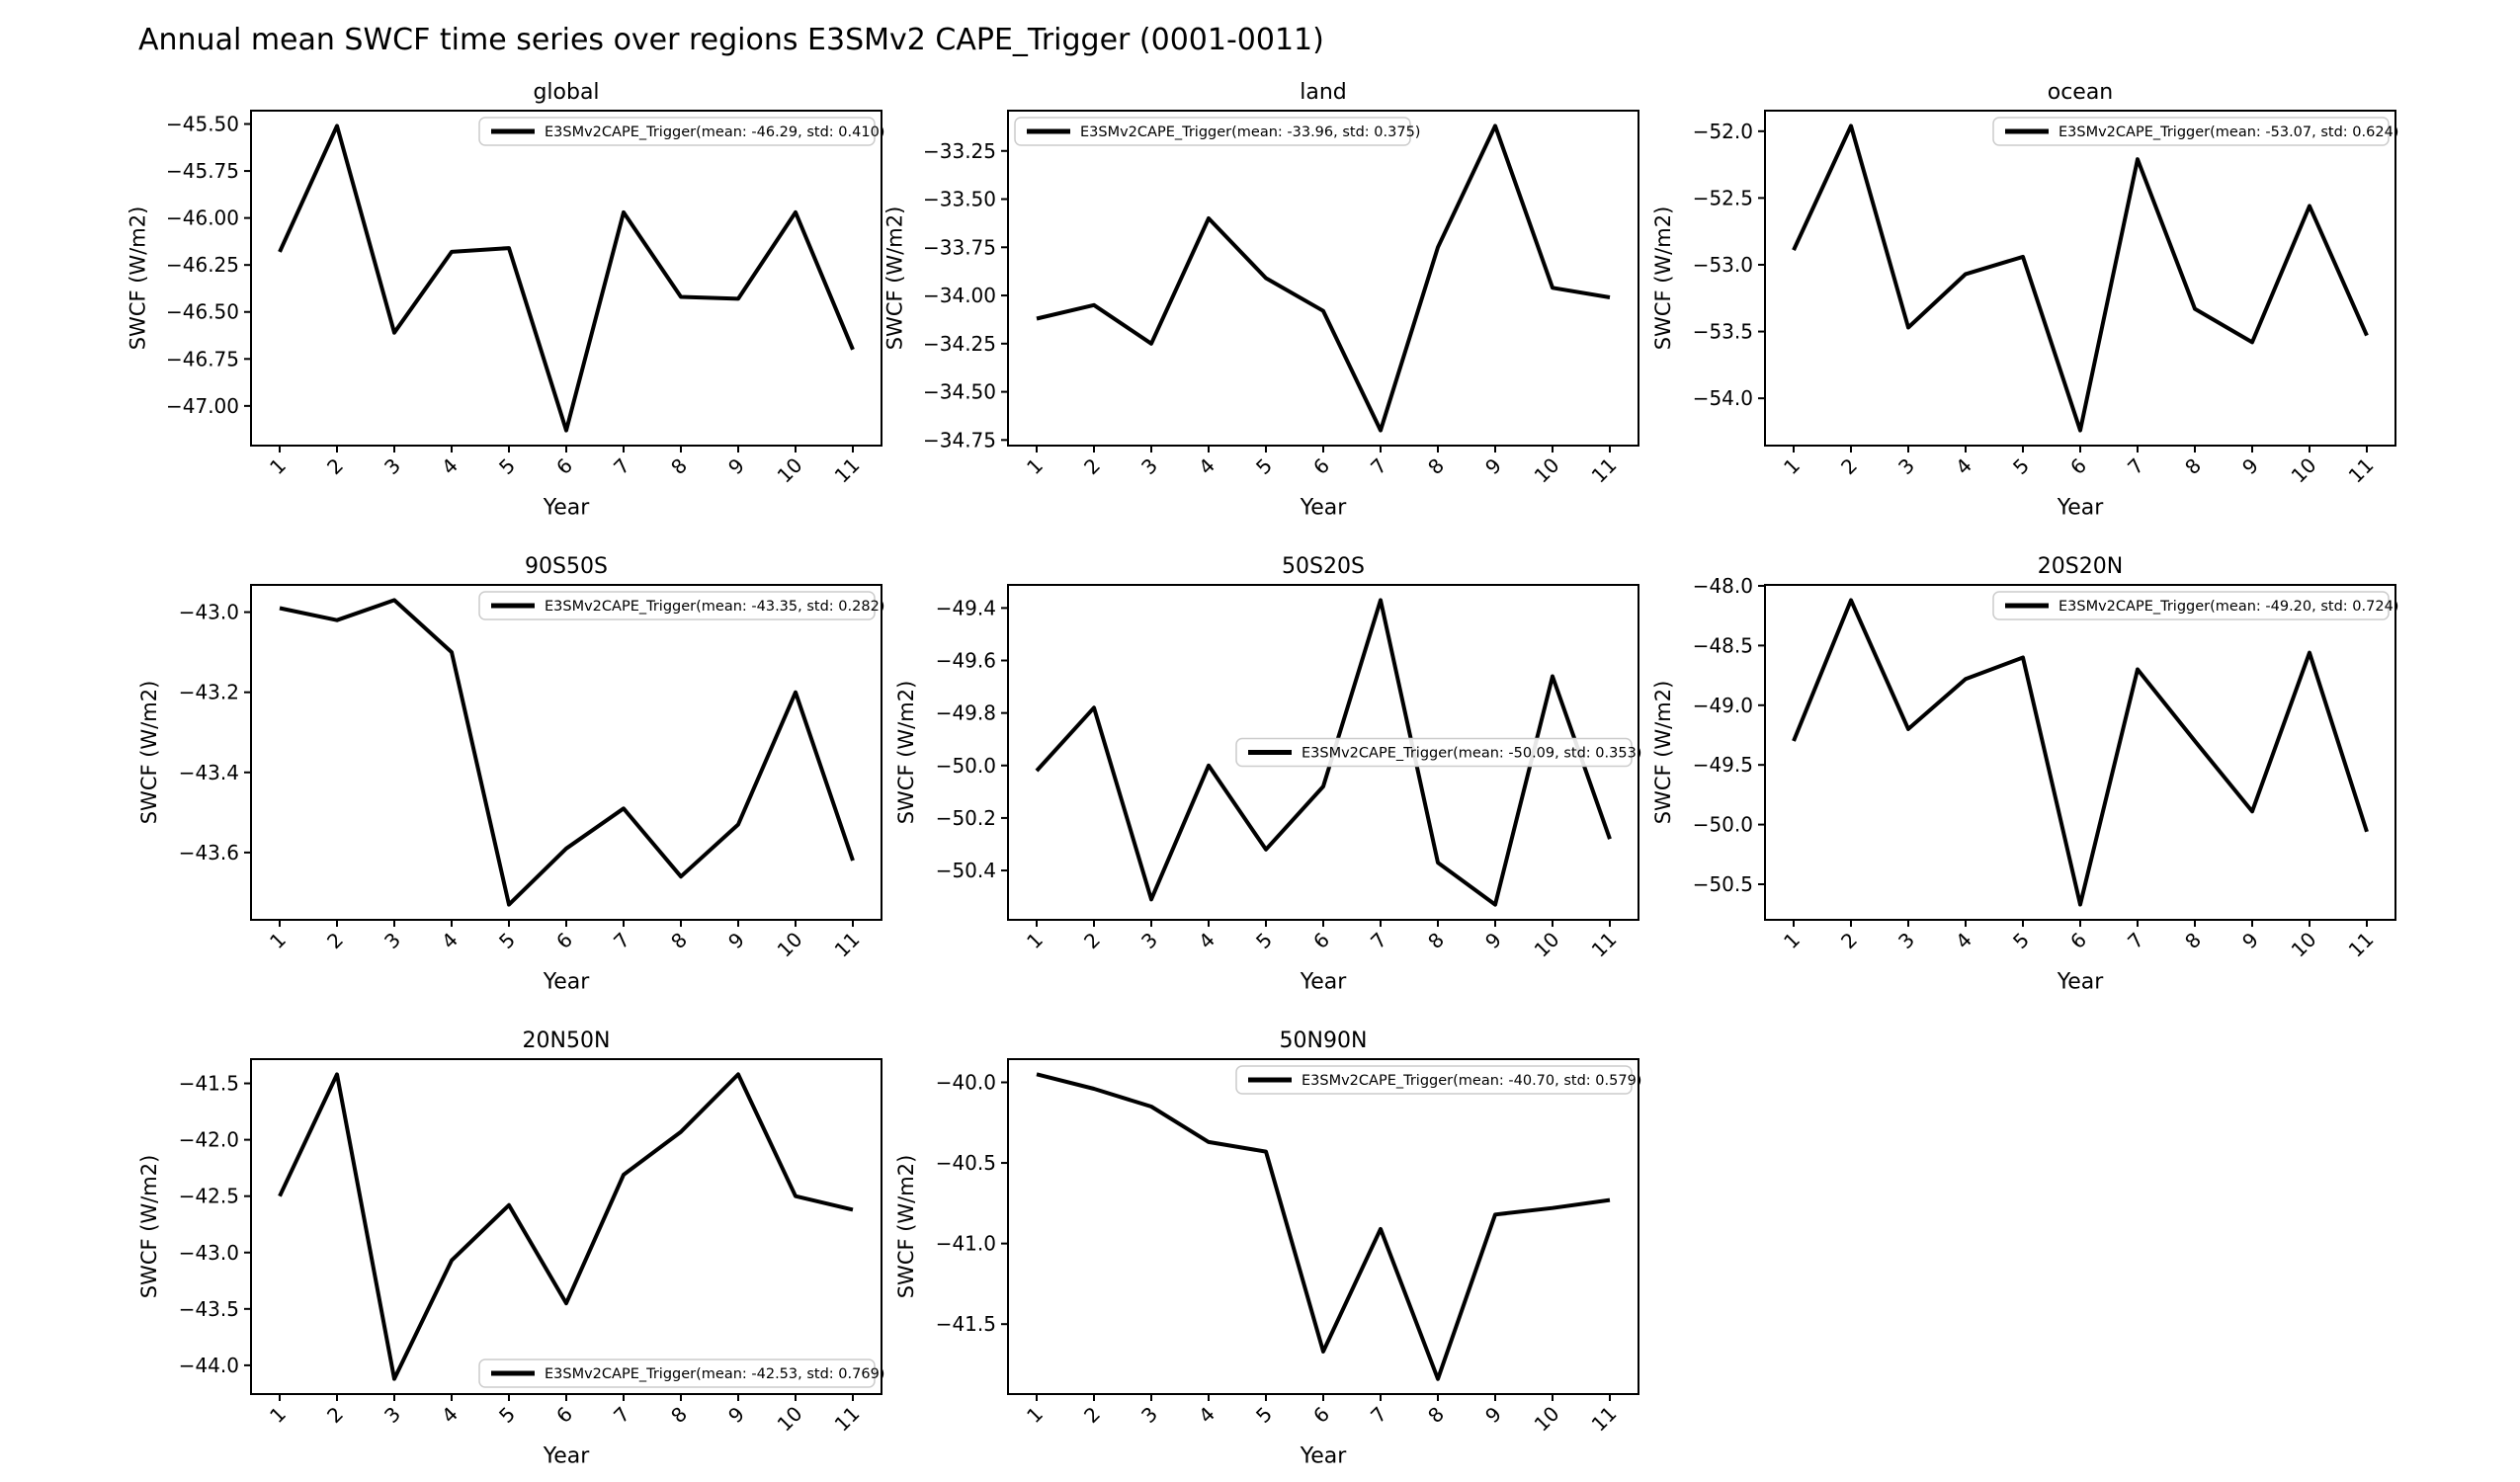  What do you see at coordinates (1723, 265) in the screenshot?
I see `y-tick-label: −53.0` at bounding box center [1723, 265].